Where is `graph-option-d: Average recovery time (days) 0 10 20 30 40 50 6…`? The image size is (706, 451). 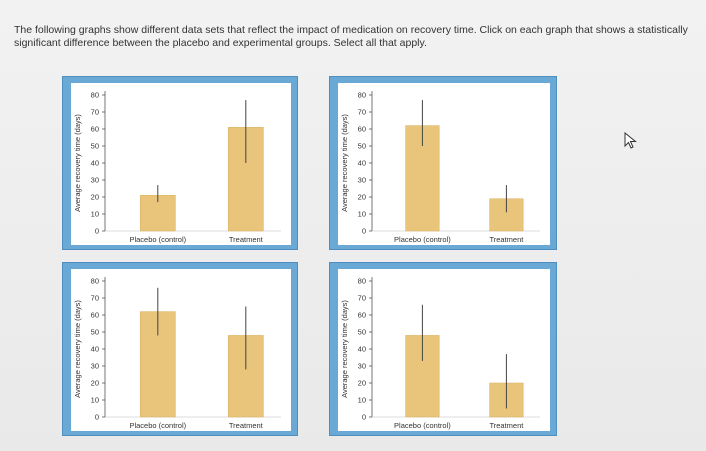
graph-option-d: Average recovery time (days) 0 10 20 30 40 50 6… is located at coordinates (443, 349).